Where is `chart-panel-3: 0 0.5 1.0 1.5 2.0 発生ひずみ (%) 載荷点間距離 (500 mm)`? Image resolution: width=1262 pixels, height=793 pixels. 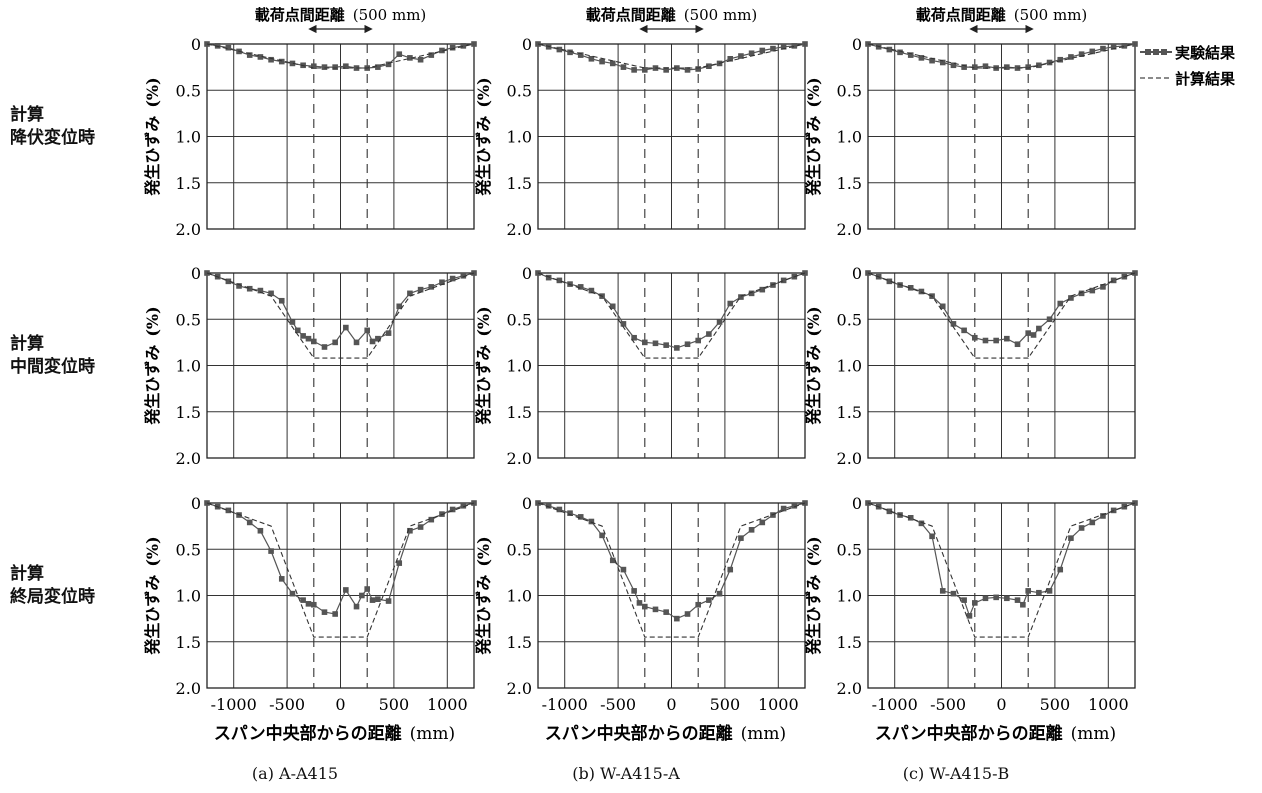 chart-panel-3: 0 0.5 1.0 1.5 2.0 発生ひずみ (%) 載荷点間距離 (500 mm) is located at coordinates (971, 122).